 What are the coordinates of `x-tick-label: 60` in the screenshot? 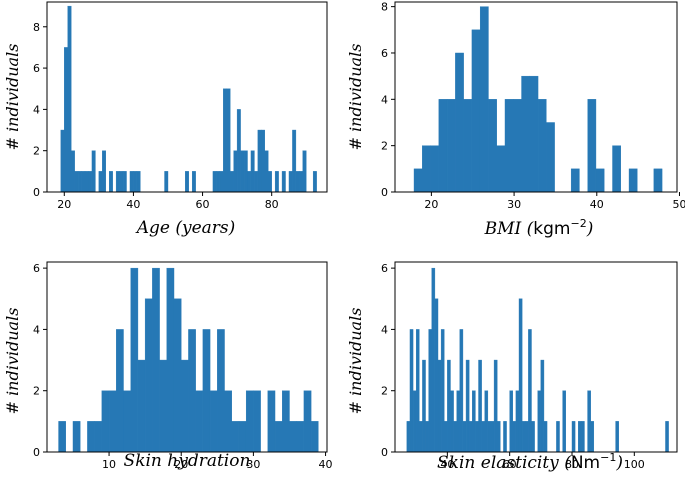 It's located at (510, 464).